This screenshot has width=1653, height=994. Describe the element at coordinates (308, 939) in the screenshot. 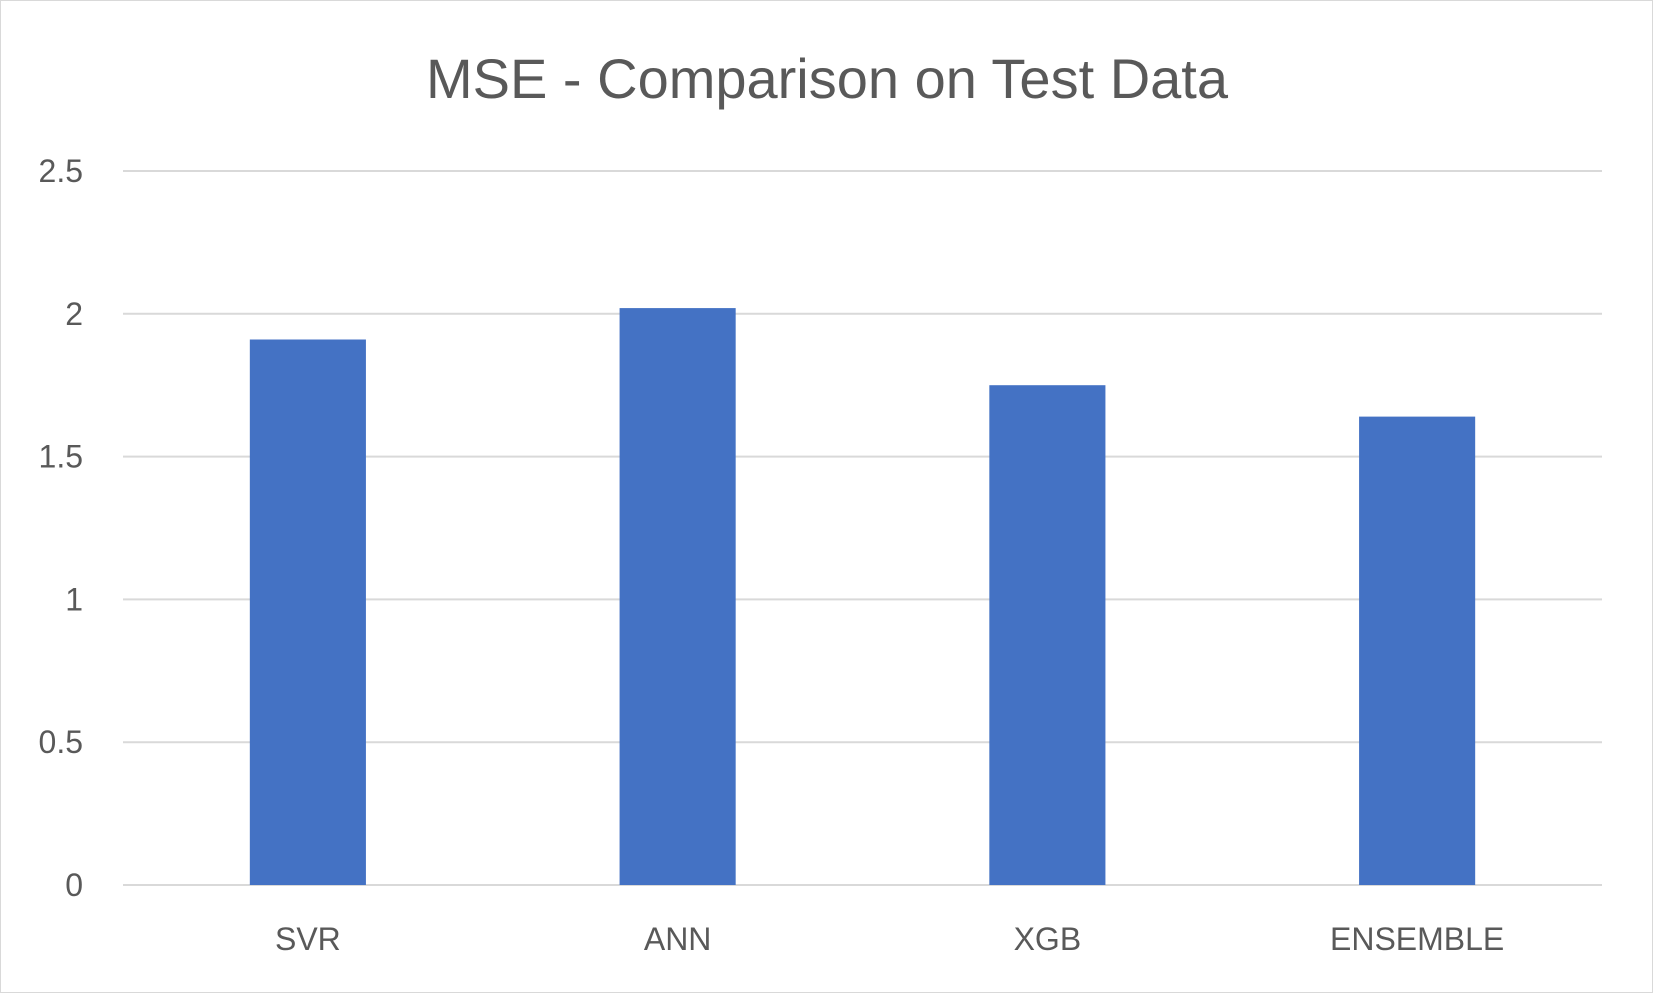

I see `x-category-label: SVR` at that location.